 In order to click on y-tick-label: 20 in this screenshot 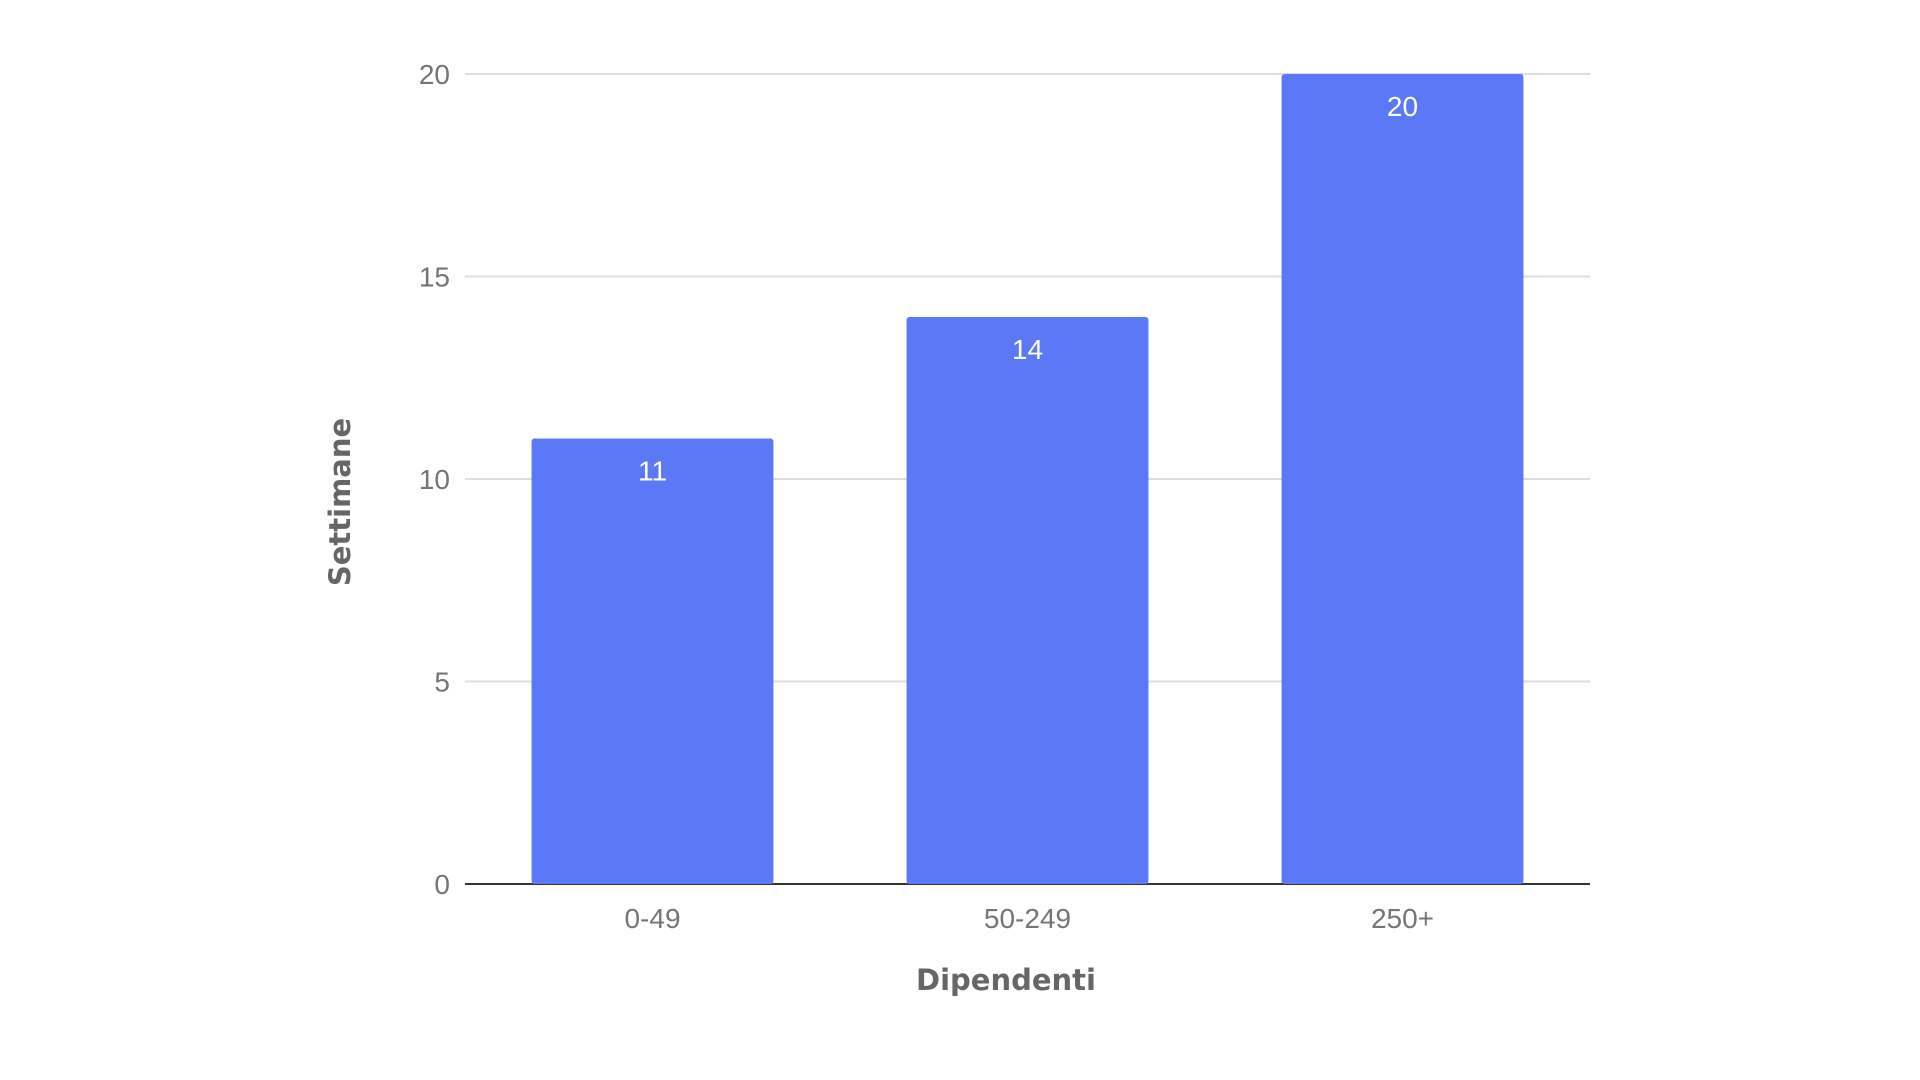, I will do `click(434, 74)`.